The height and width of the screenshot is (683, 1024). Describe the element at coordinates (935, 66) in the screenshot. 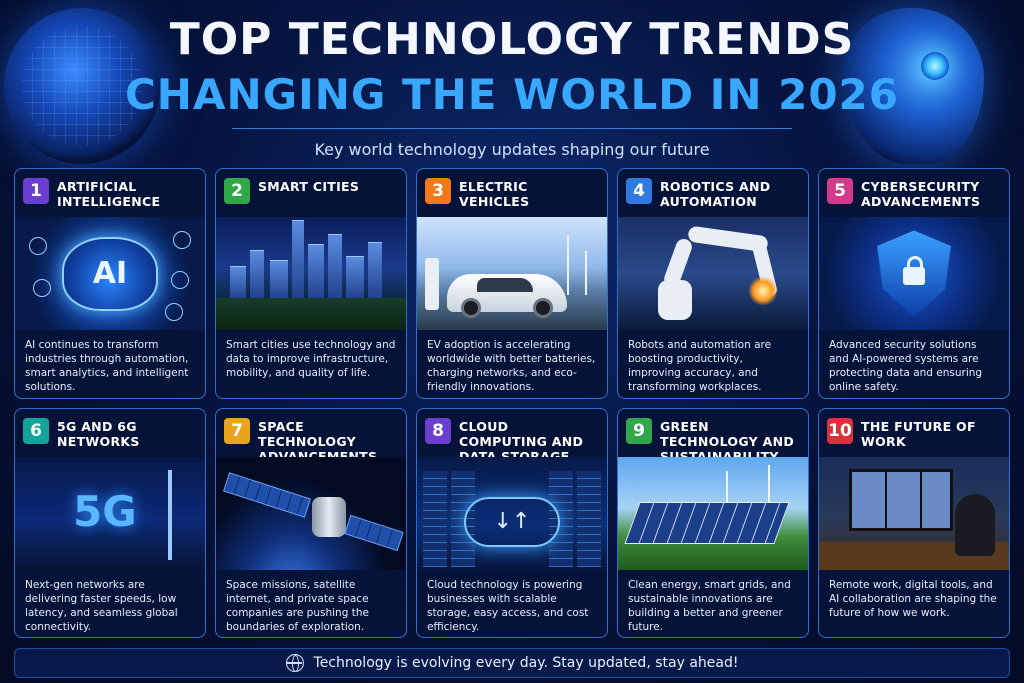

I see `glowing-eye-icon` at that location.